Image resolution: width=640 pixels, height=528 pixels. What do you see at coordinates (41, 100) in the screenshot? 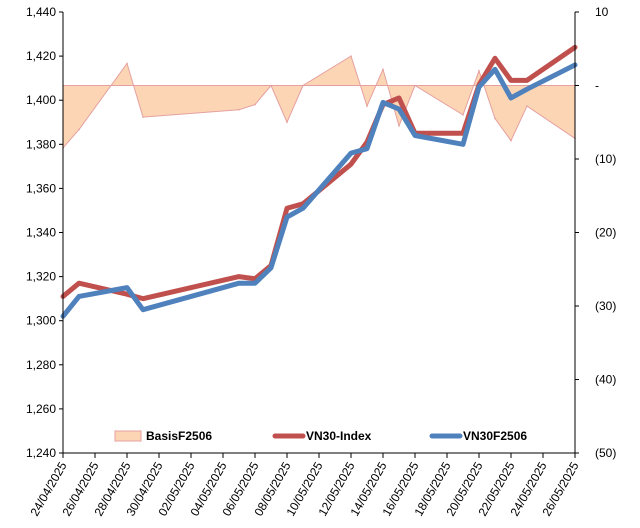
I see `y-left-tick-label: 1,400` at bounding box center [41, 100].